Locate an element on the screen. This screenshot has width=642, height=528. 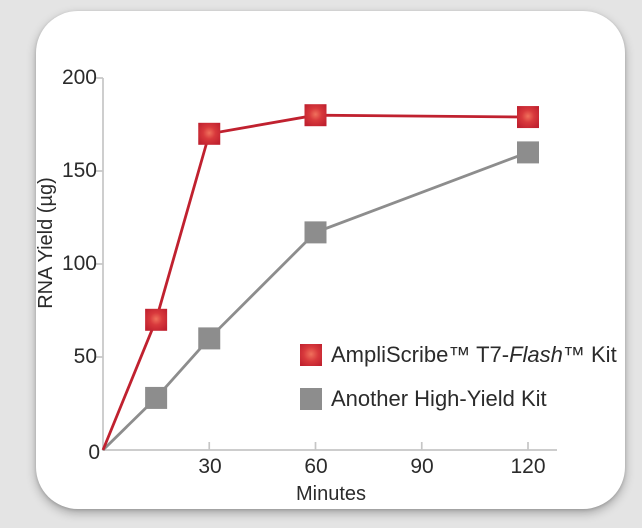
y-tick-label-200: 200 is located at coordinates (79, 77).